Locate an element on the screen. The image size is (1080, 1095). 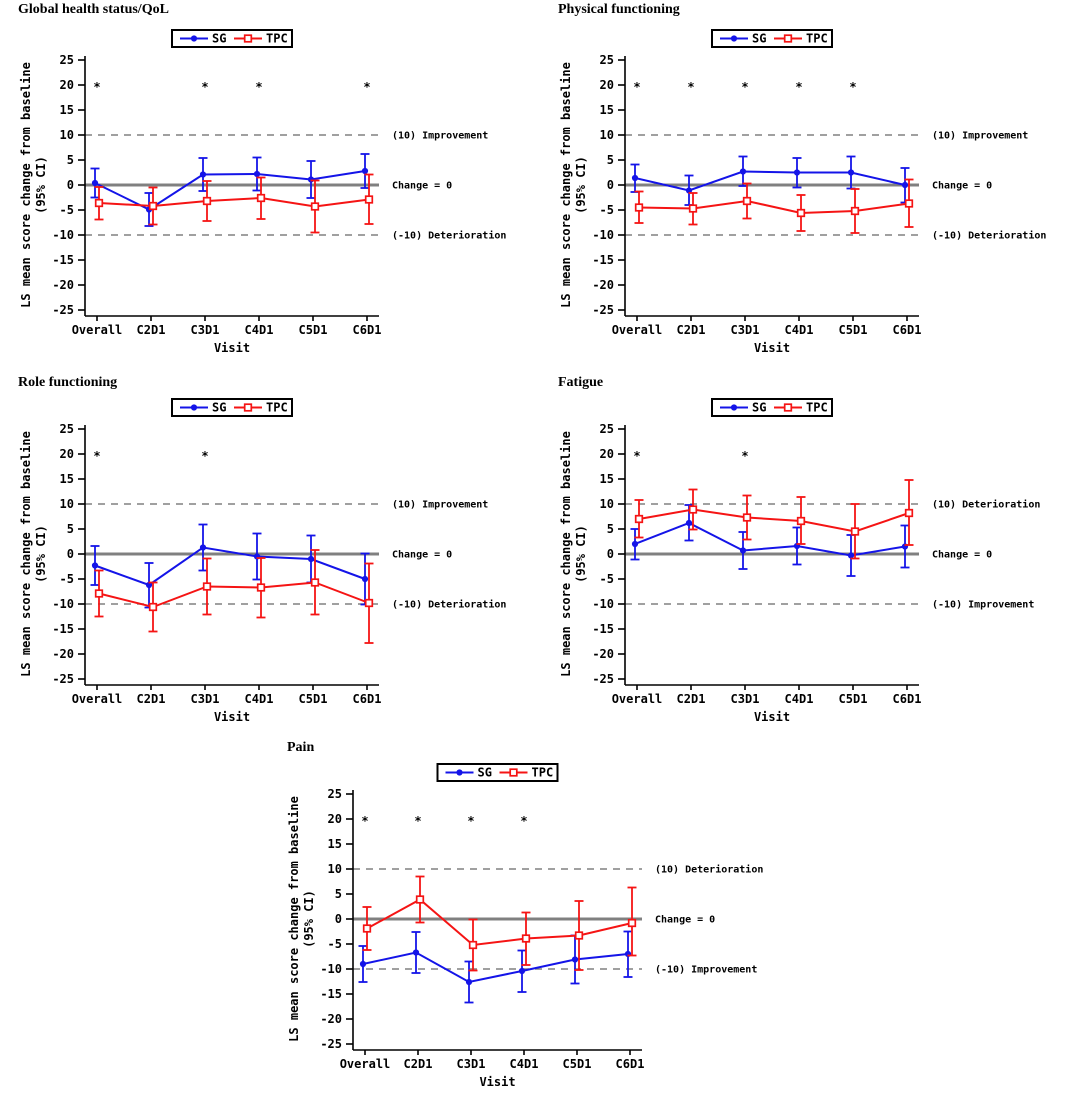
panel-title-pain: Pain is located at coordinates (301, 747).